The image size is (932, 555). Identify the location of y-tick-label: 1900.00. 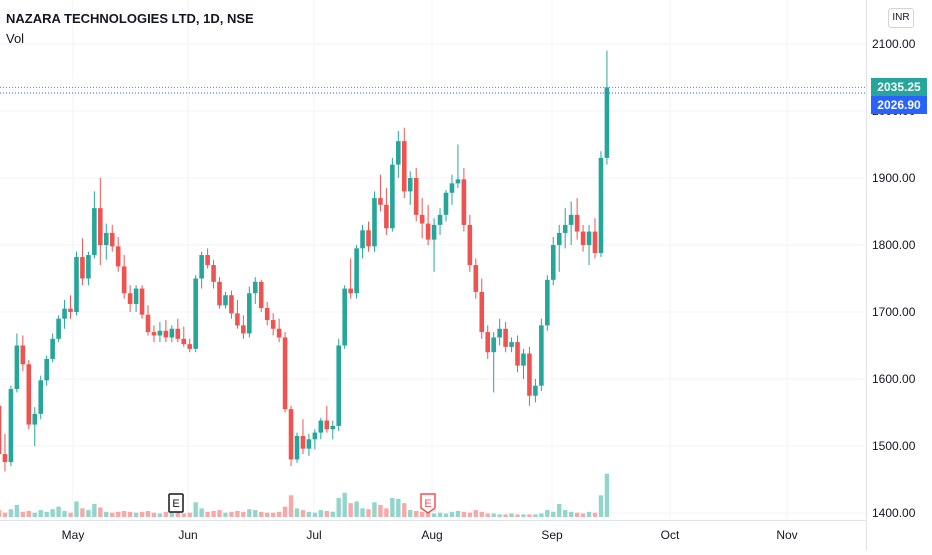
(894, 178).